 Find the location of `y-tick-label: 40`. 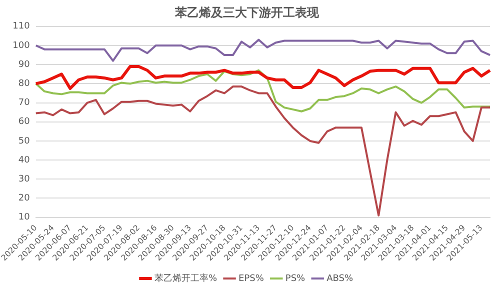

y-tick-label: 40 is located at coordinates (24, 160).